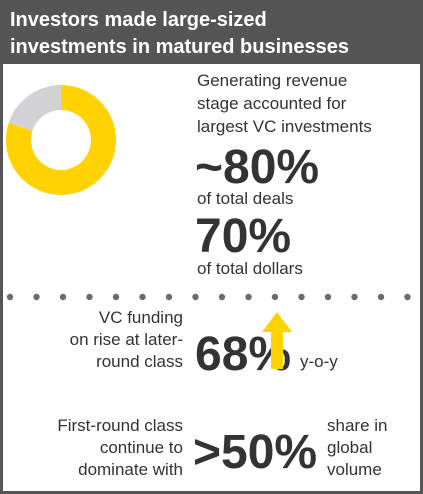  I want to click on deals-label: of total deals, so click(245, 198).